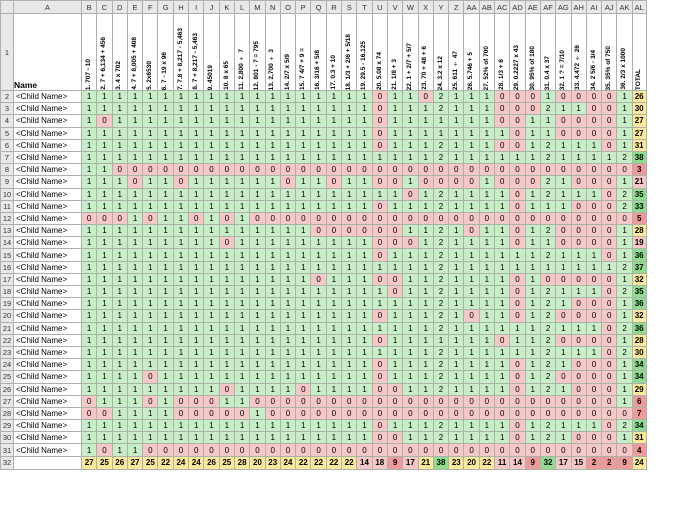 The width and height of the screenshot is (692, 519). I want to click on column-letter-c: C, so click(104, 7).